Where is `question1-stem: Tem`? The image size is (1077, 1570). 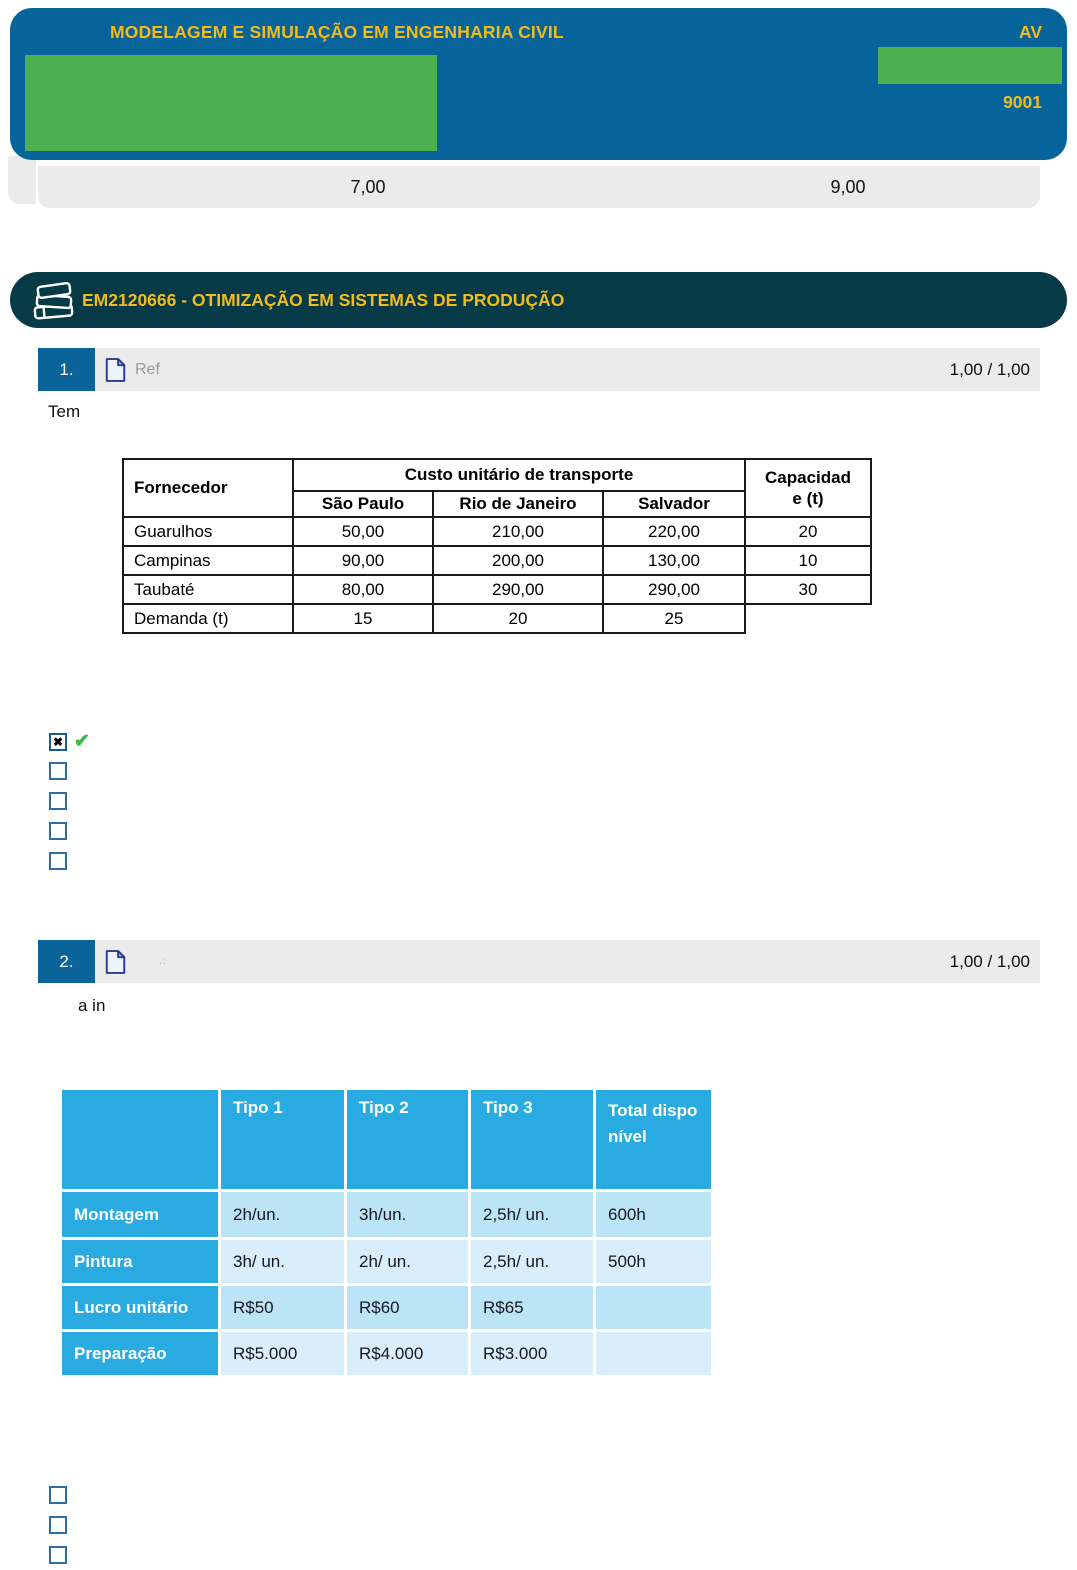 question1-stem: Tem is located at coordinates (64, 411).